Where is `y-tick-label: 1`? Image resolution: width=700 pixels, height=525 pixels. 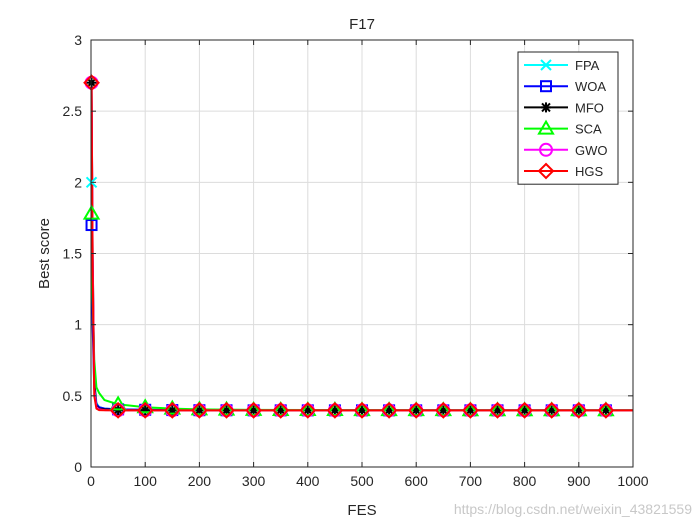
y-tick-label: 1 is located at coordinates (78, 325).